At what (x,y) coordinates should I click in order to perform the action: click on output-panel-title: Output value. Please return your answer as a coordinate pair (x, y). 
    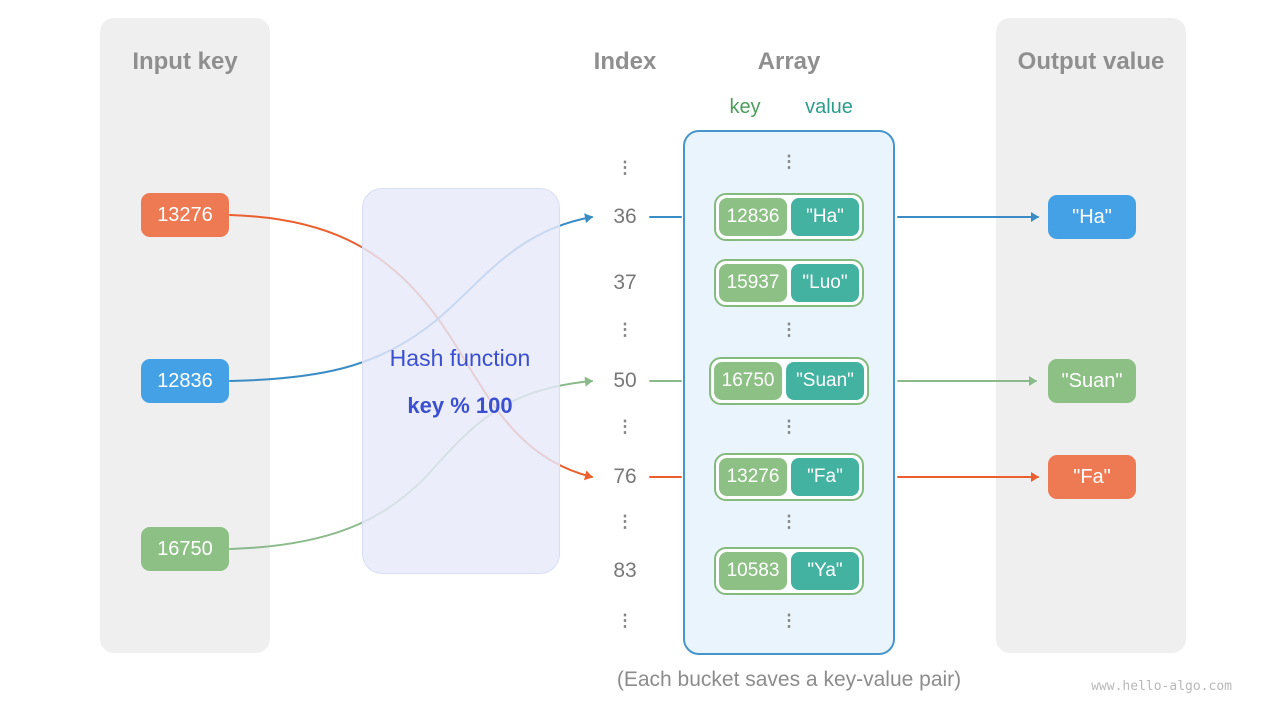
    Looking at the image, I should click on (1091, 61).